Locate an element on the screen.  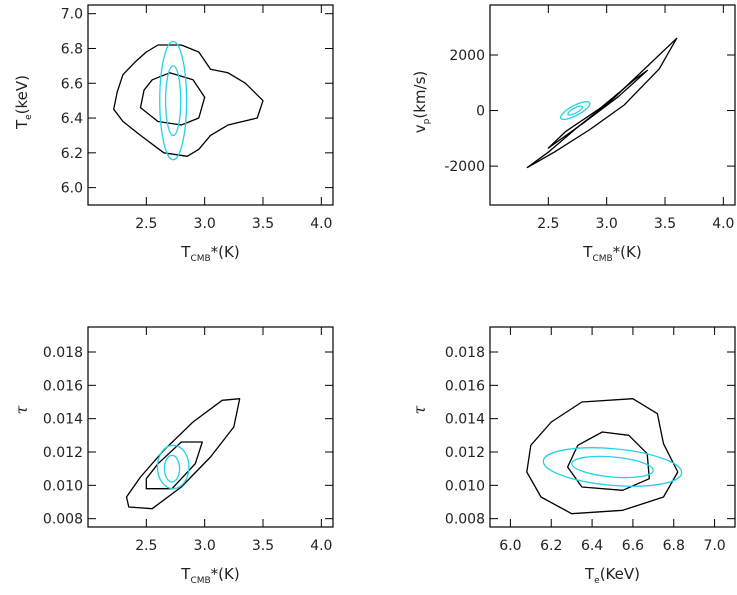
x-tick-label: 7.0 is located at coordinates (714, 546).